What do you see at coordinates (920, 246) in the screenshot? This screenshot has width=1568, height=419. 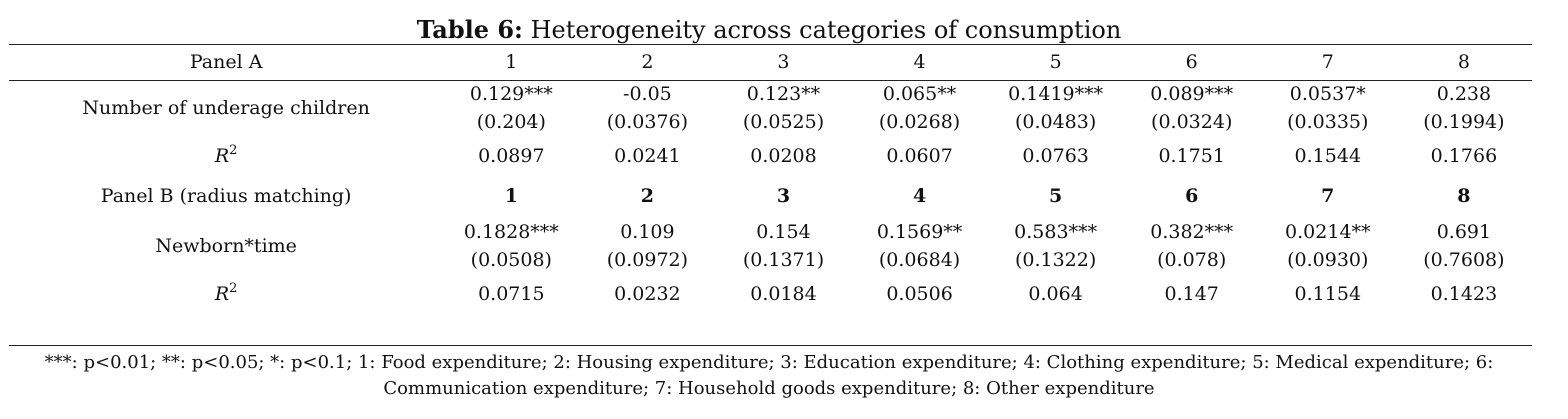 I see `panel-b-estimate-cell: 0.1569** (0.0684)` at bounding box center [920, 246].